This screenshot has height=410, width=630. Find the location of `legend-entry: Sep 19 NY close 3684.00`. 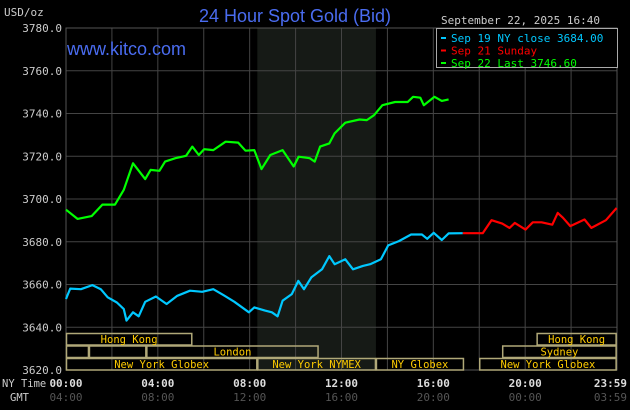

legend-entry: Sep 19 NY close 3684.00 is located at coordinates (527, 38).